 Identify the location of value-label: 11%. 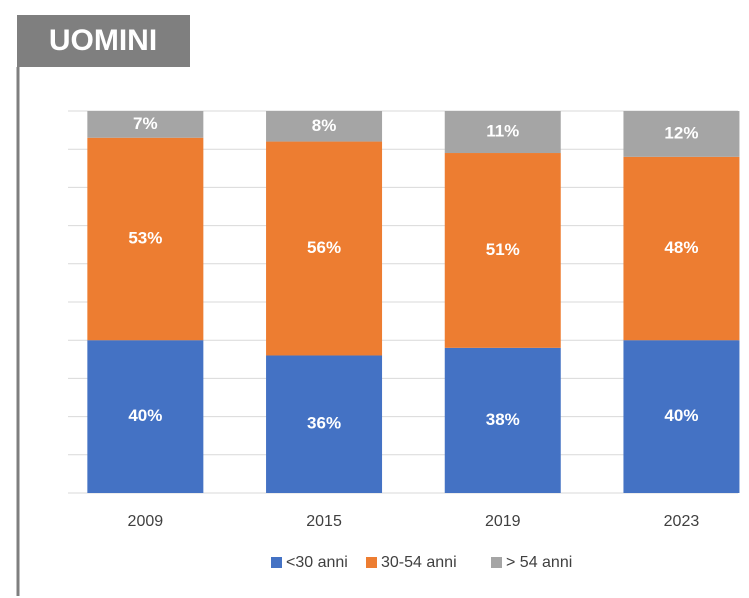
(502, 130).